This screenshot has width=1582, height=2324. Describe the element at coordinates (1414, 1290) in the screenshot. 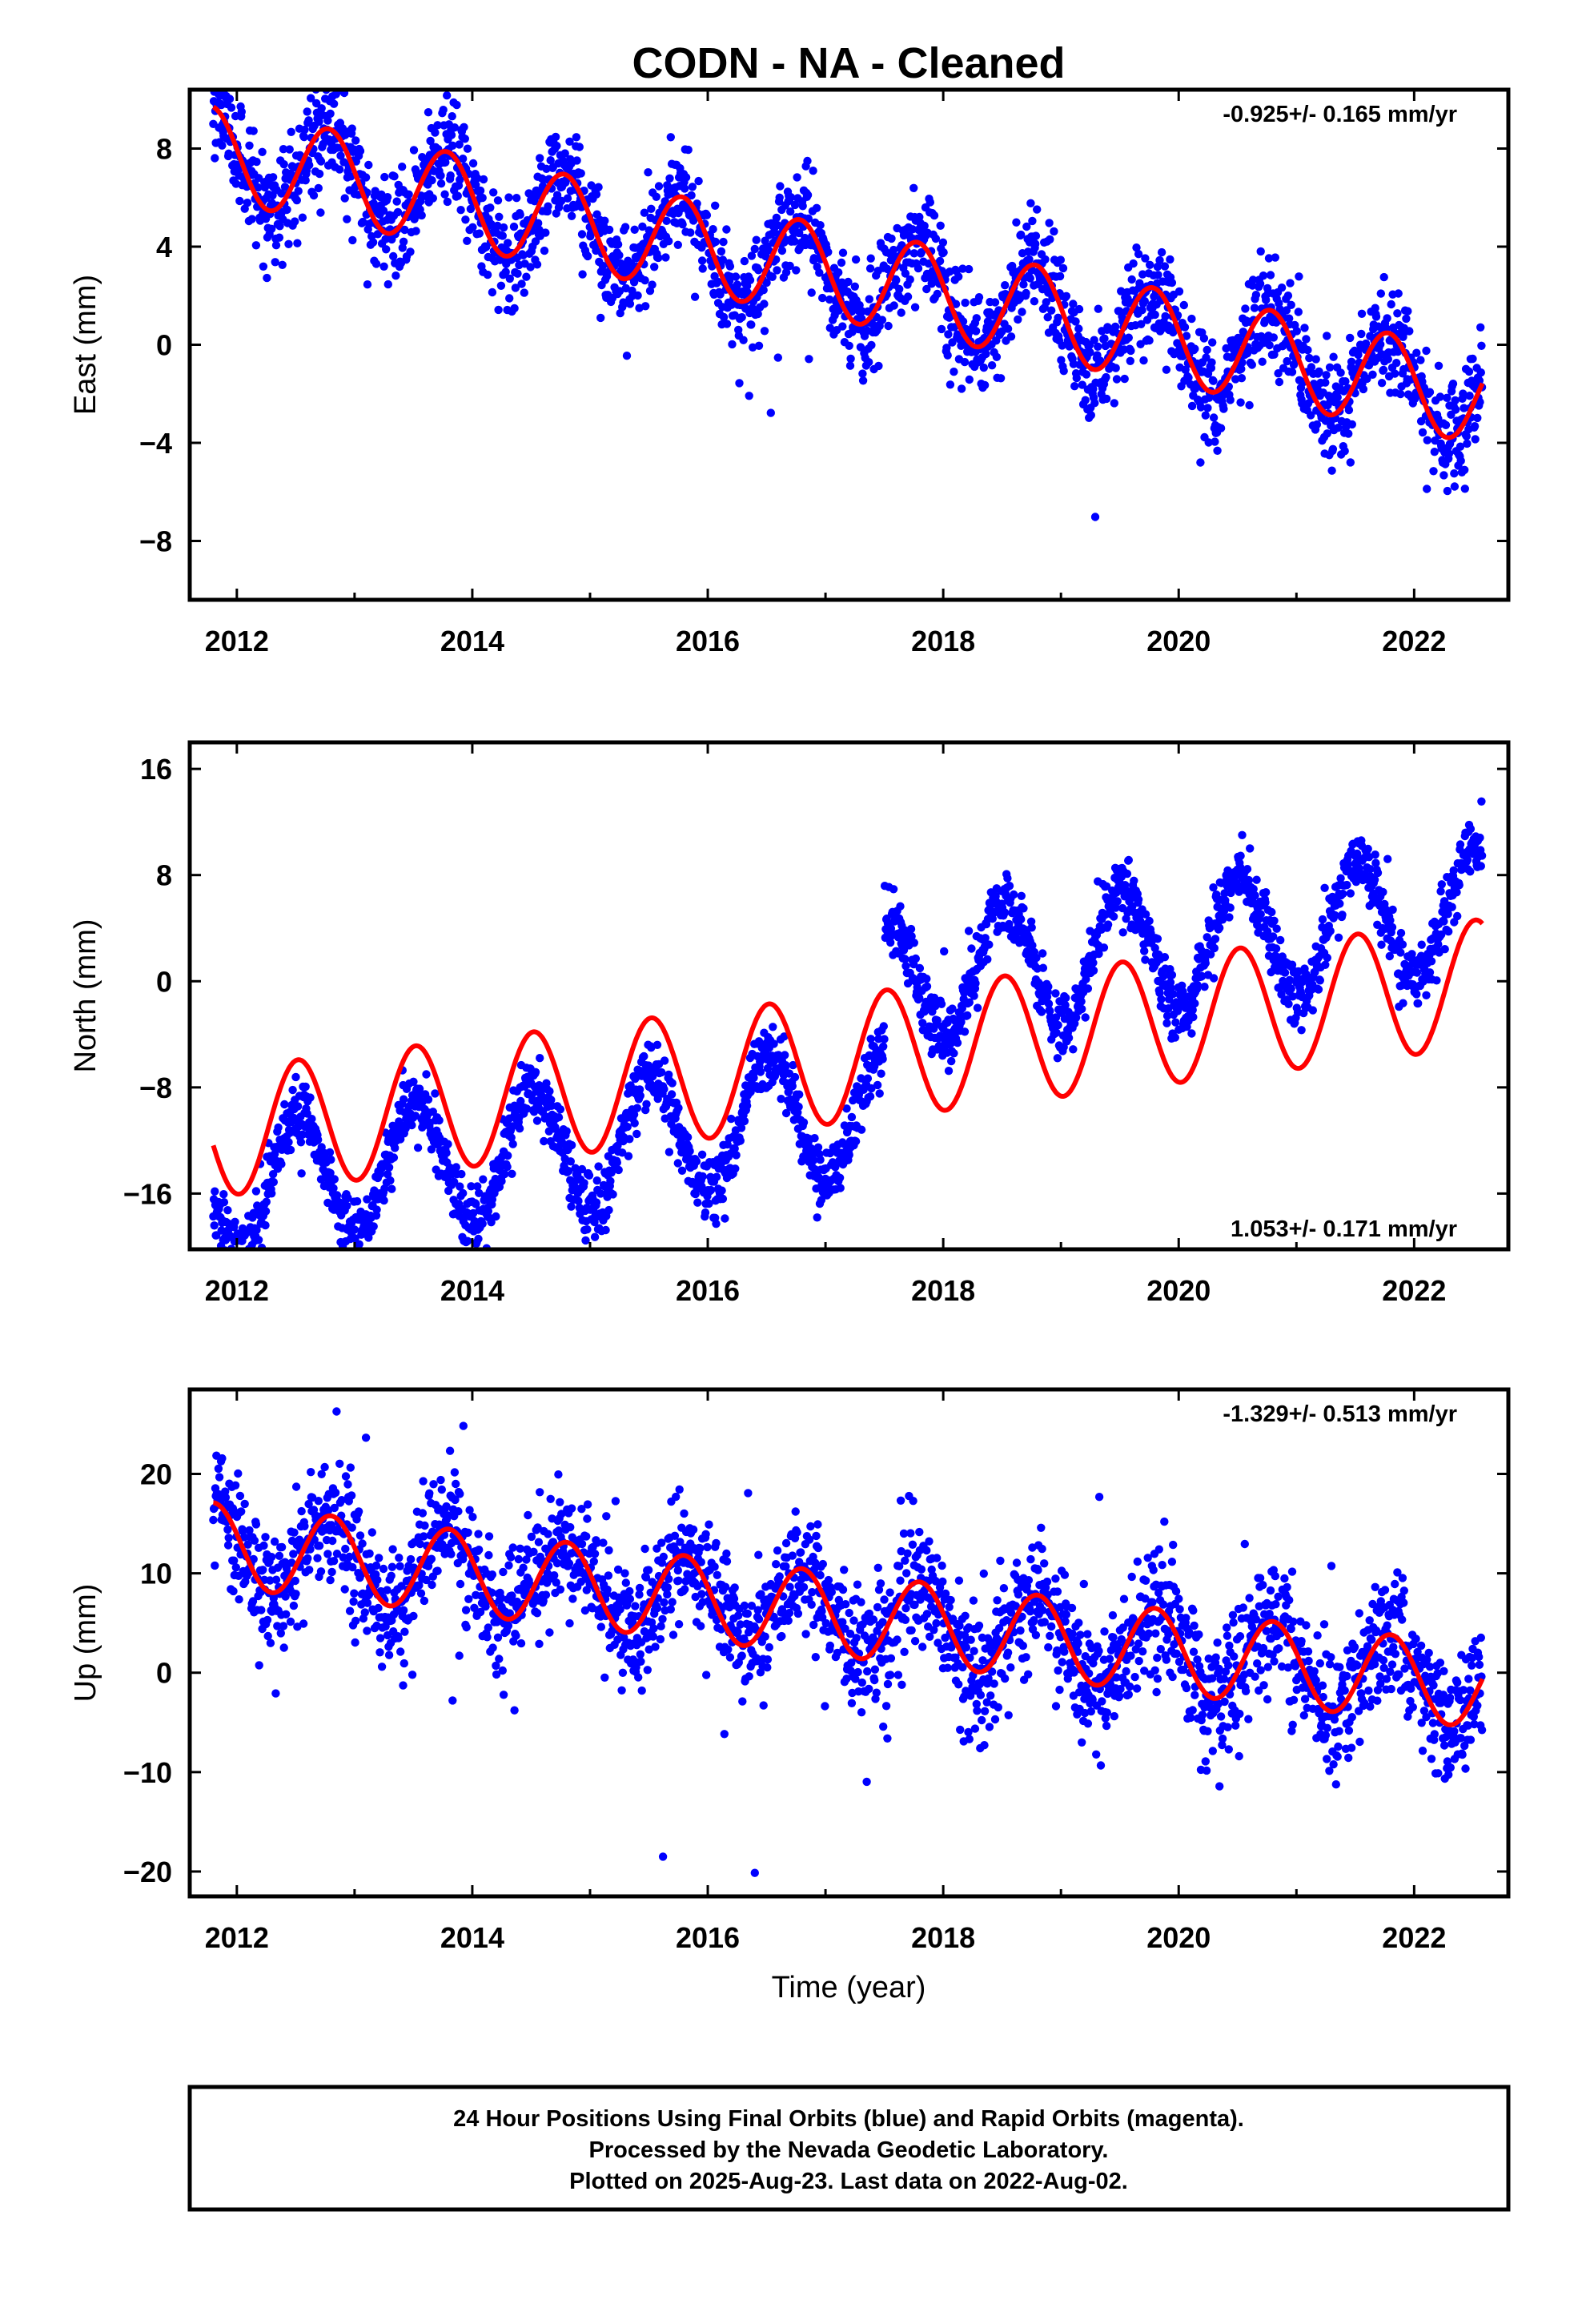

I see `x-tick-label: 2022` at that location.